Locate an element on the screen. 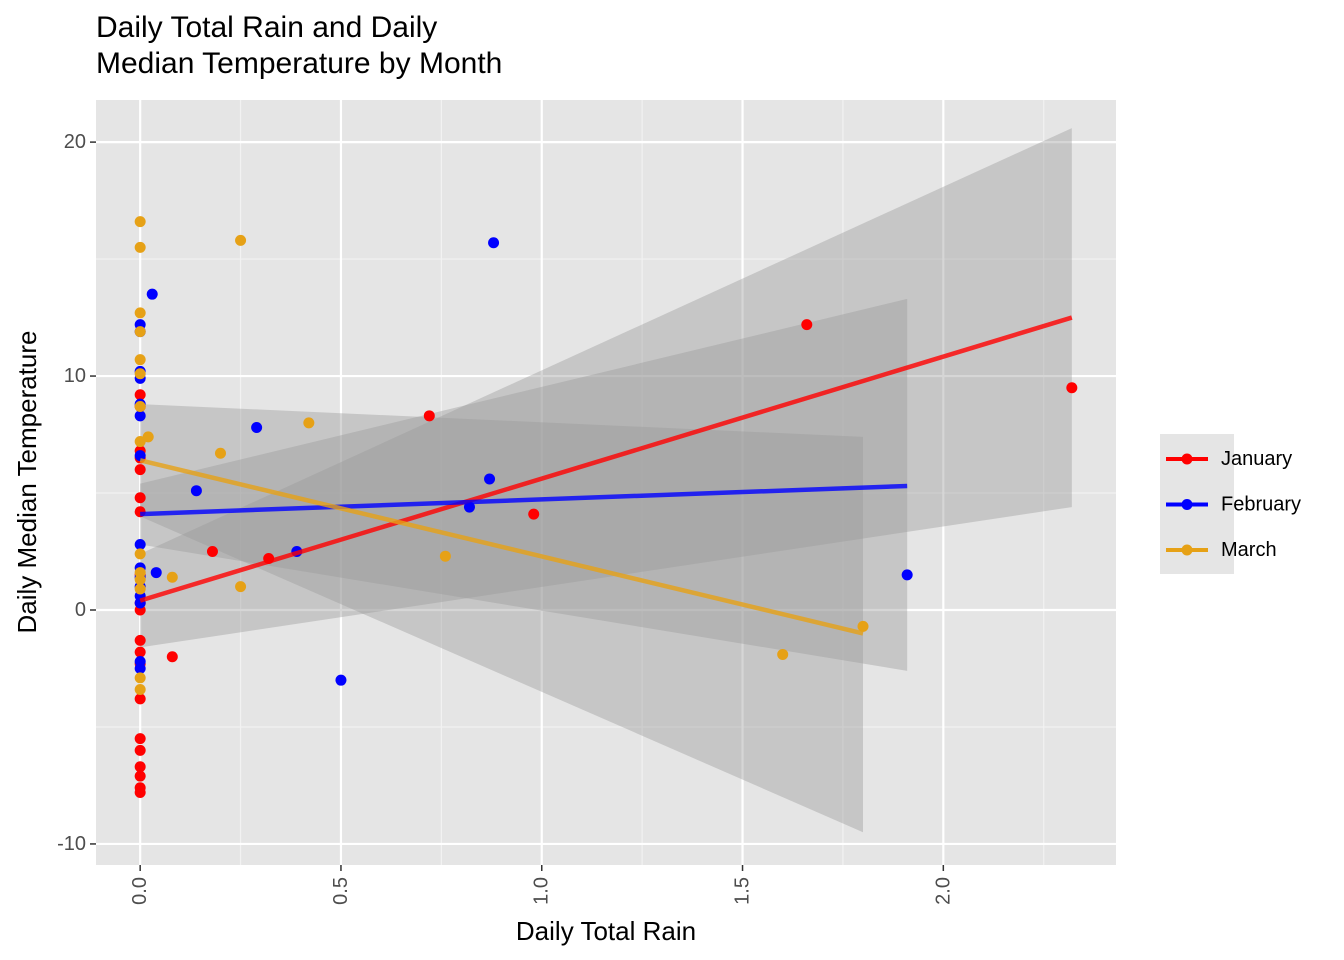 This screenshot has height=960, width=1344. legend-label-february: February is located at coordinates (1261, 505).